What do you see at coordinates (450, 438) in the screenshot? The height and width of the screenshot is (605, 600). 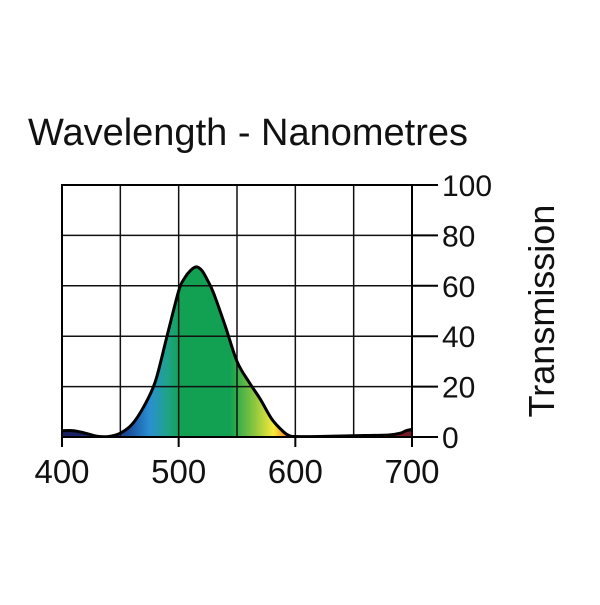 I see `y-tick-label: 0` at bounding box center [450, 438].